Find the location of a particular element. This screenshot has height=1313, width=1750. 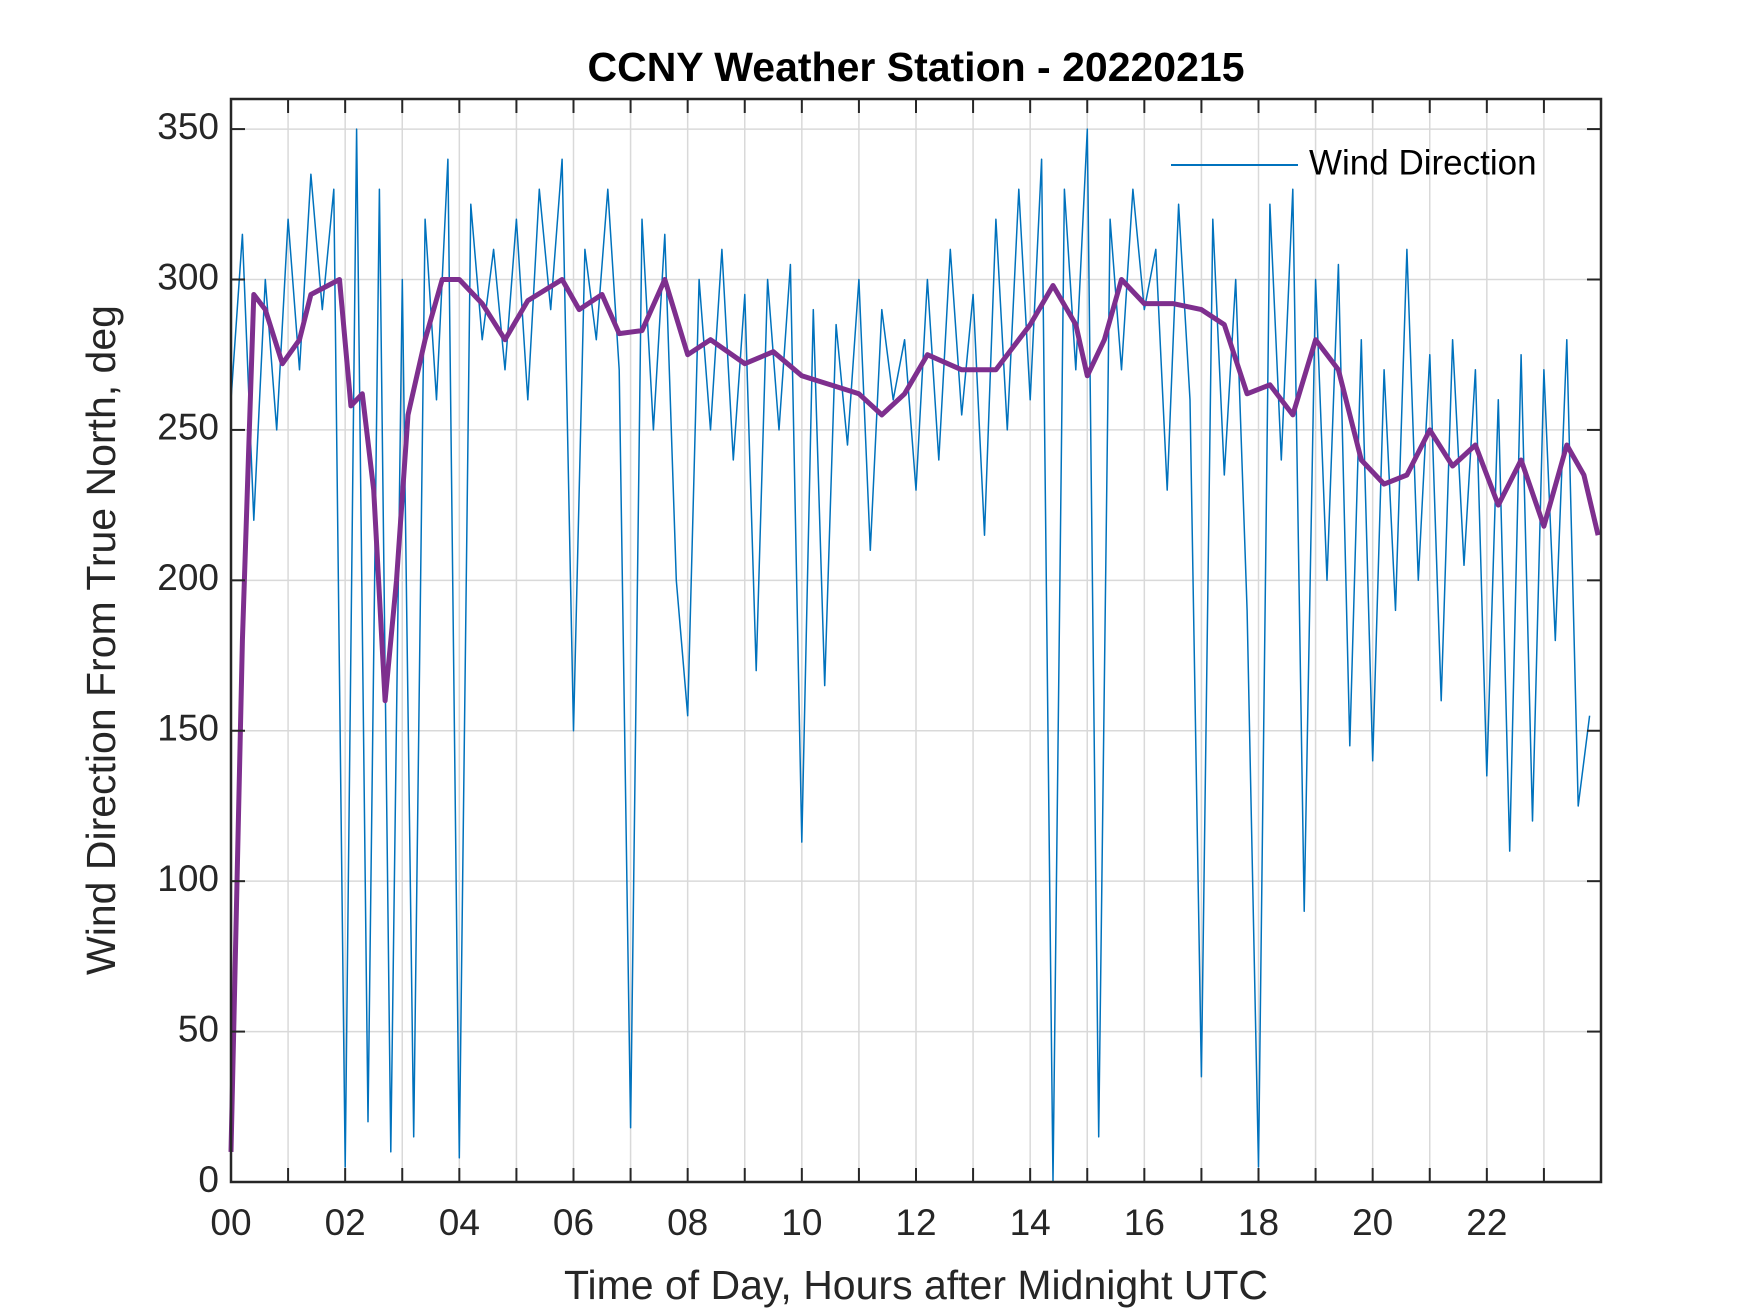

y-tick-label: 350 is located at coordinates (188, 126).